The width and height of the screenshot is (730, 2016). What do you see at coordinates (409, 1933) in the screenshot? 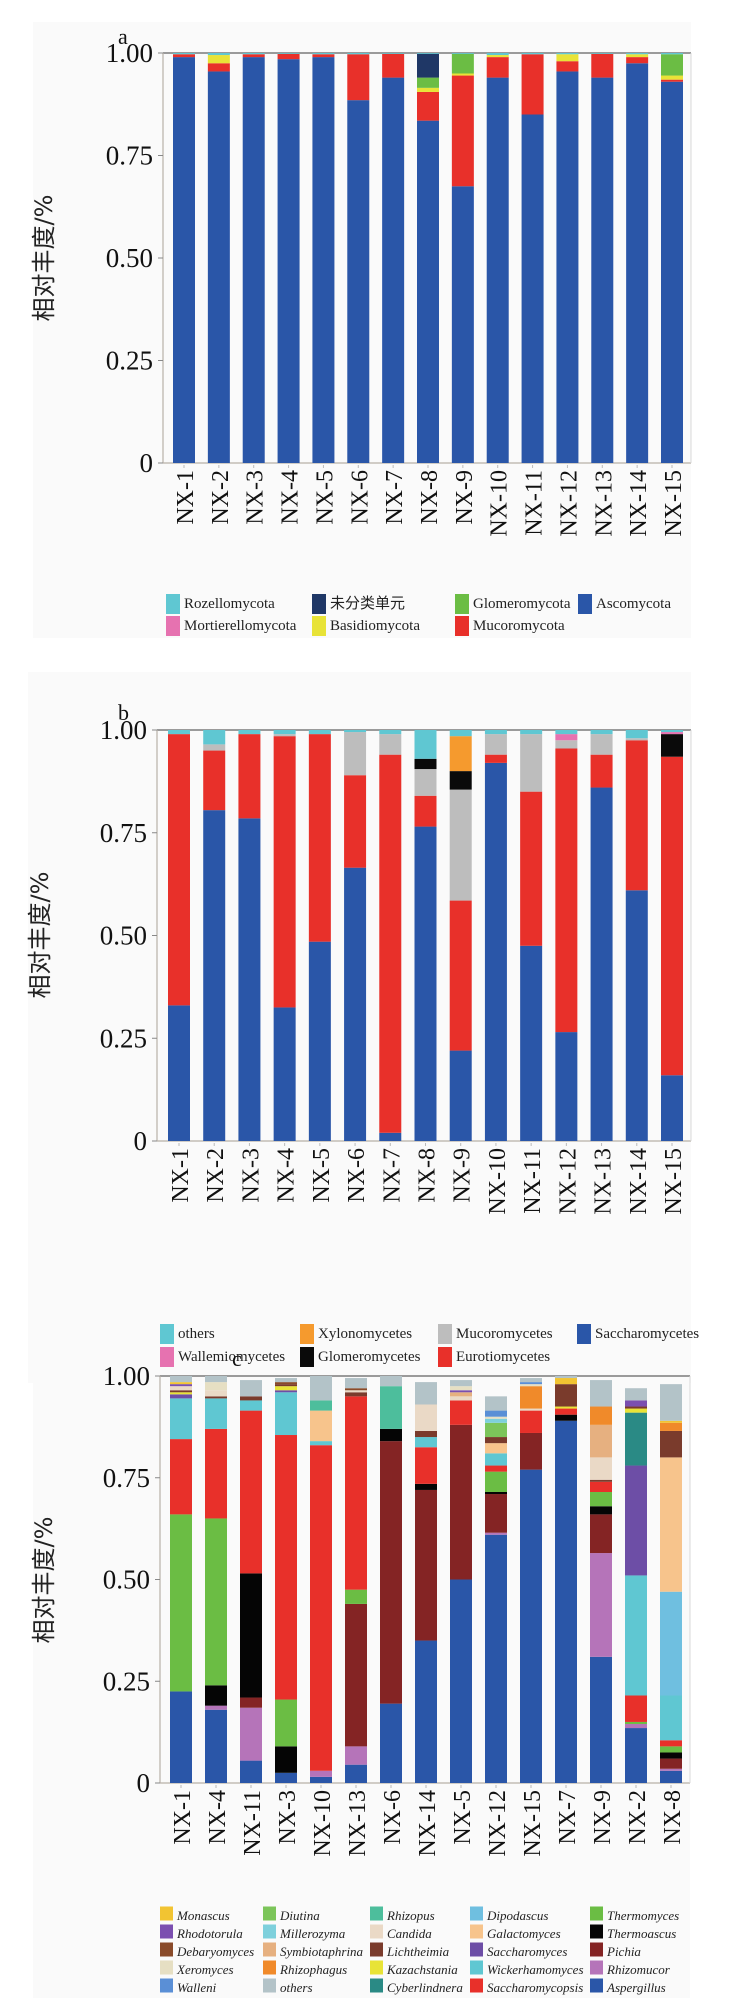
I see `legend-label: Candida` at bounding box center [409, 1933].